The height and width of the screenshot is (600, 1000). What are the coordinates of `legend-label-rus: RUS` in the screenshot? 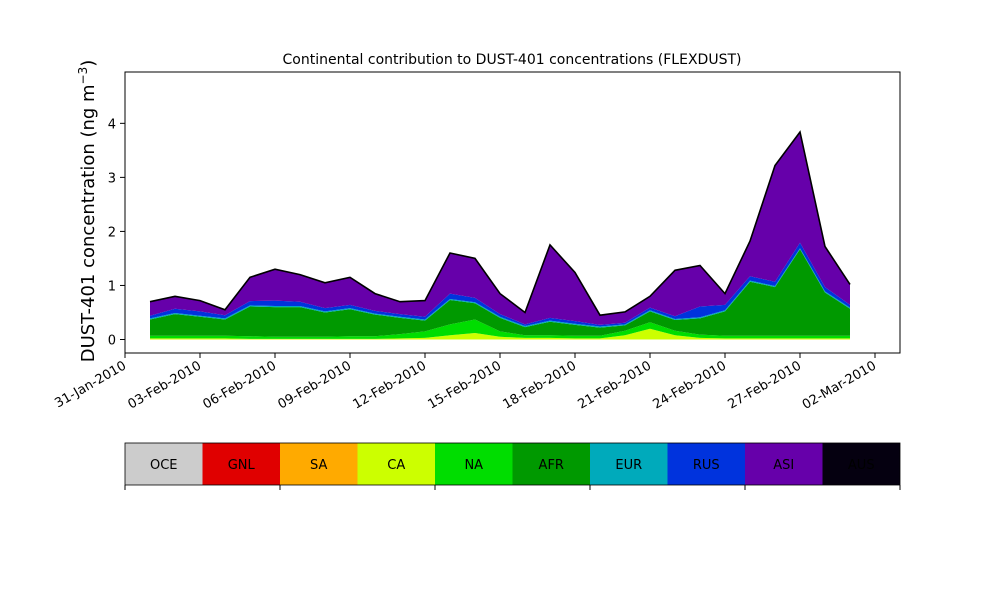 It's located at (706, 465).